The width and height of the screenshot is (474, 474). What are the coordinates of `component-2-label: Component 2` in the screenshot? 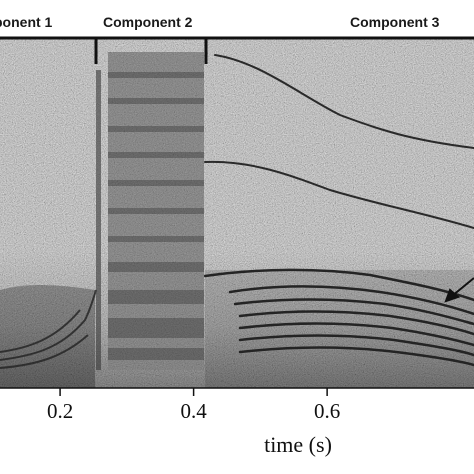 It's located at (148, 22).